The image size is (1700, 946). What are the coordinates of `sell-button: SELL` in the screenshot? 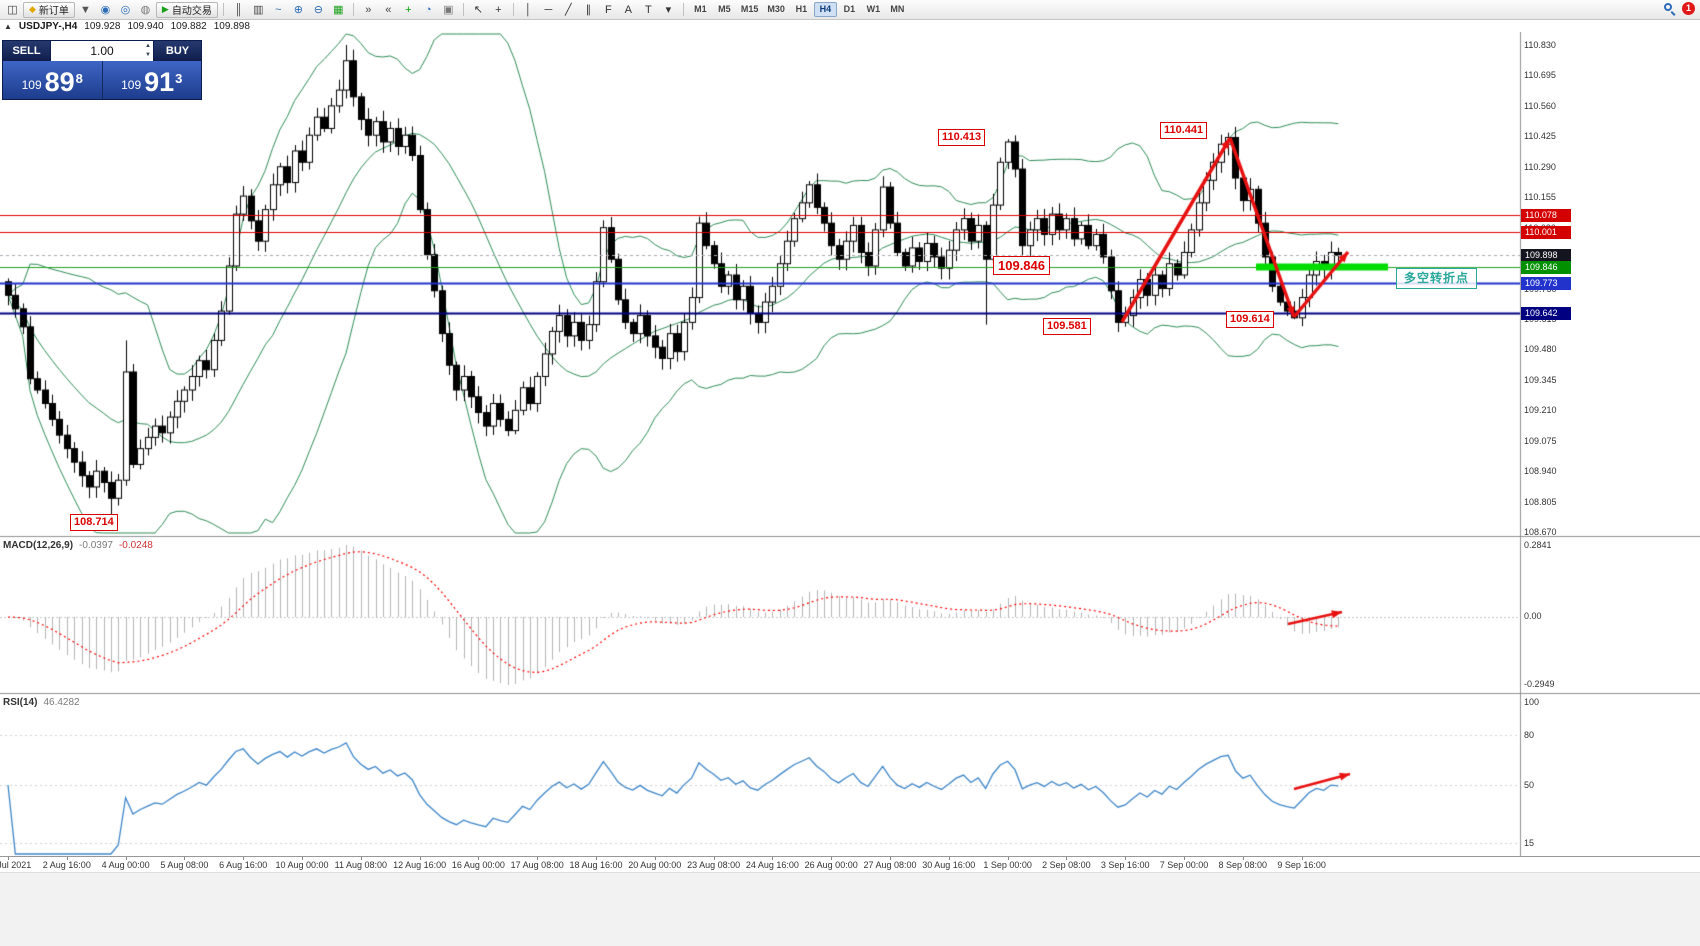 It's located at (26, 51).